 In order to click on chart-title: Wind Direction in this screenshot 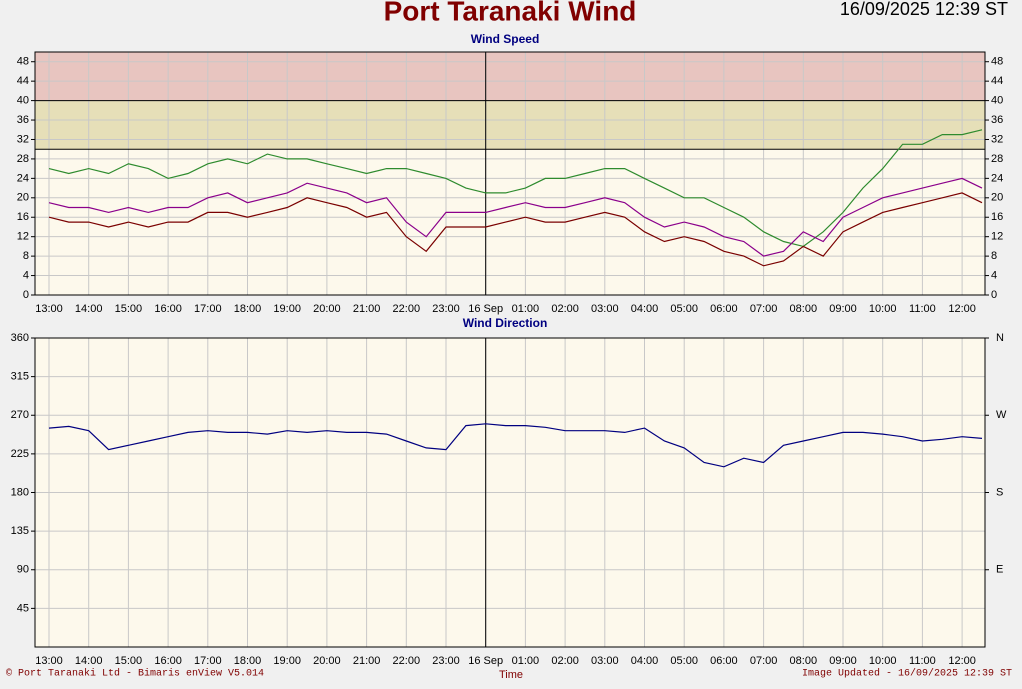, I will do `click(505, 323)`.